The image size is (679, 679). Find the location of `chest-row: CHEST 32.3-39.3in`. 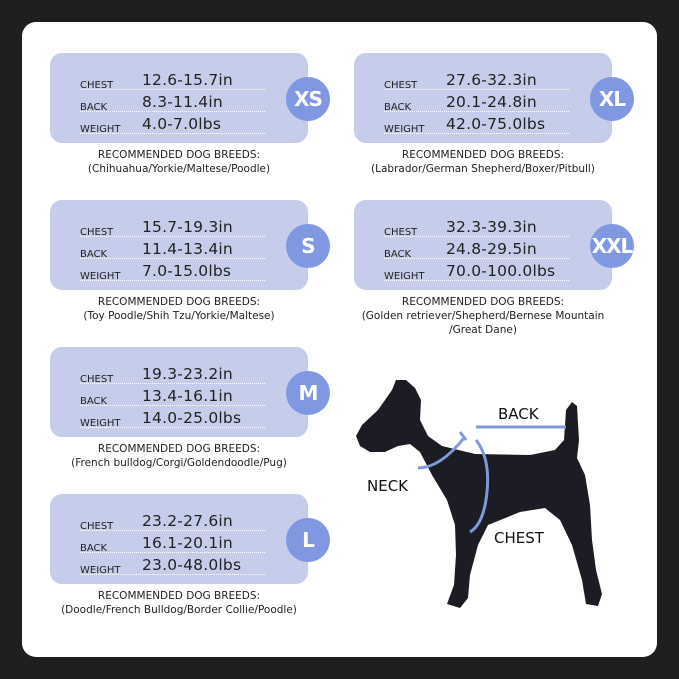

chest-row: CHEST 32.3-39.3in is located at coordinates (476, 226).